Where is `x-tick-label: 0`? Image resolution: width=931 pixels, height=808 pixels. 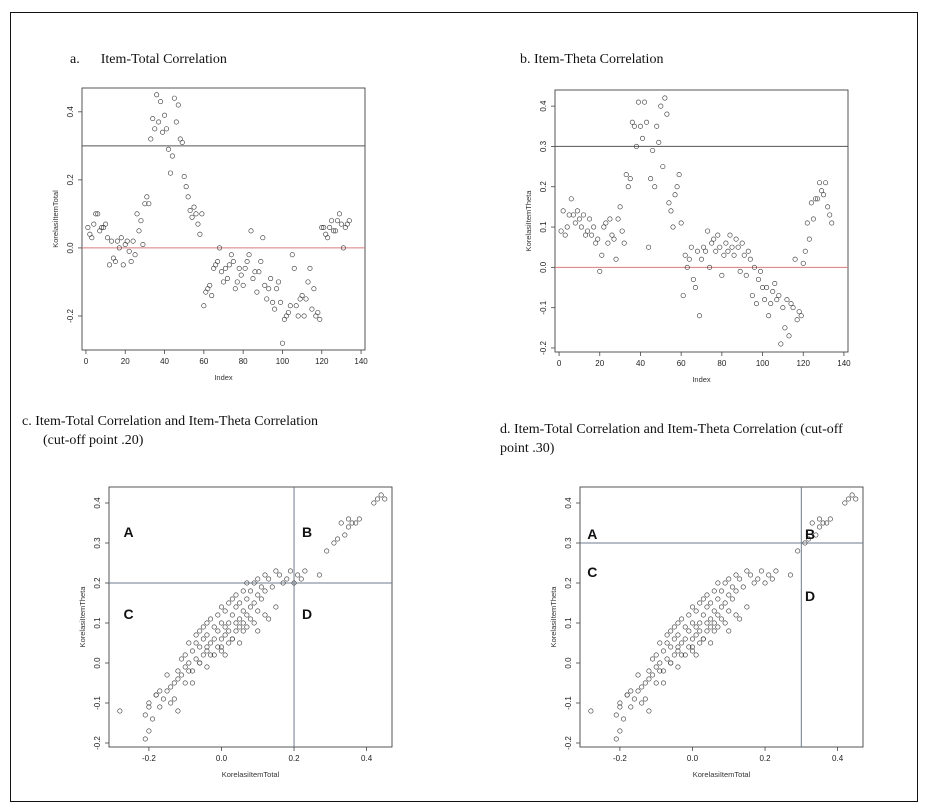
x-tick-label: 0 is located at coordinates (86, 361).